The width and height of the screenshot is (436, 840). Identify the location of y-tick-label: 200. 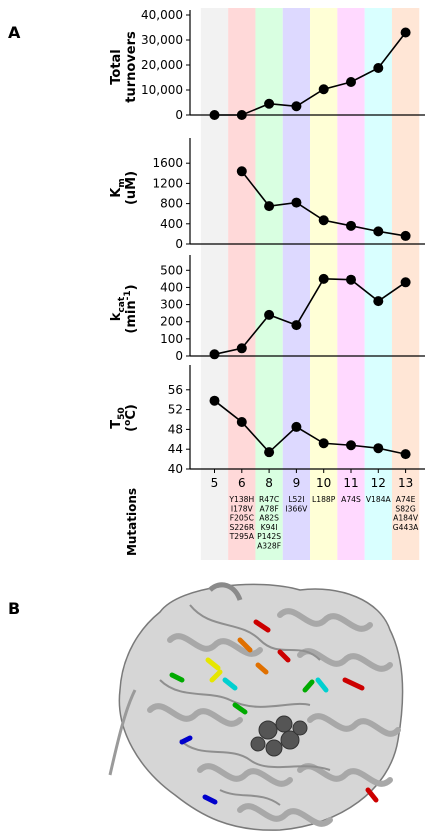
(171, 322).